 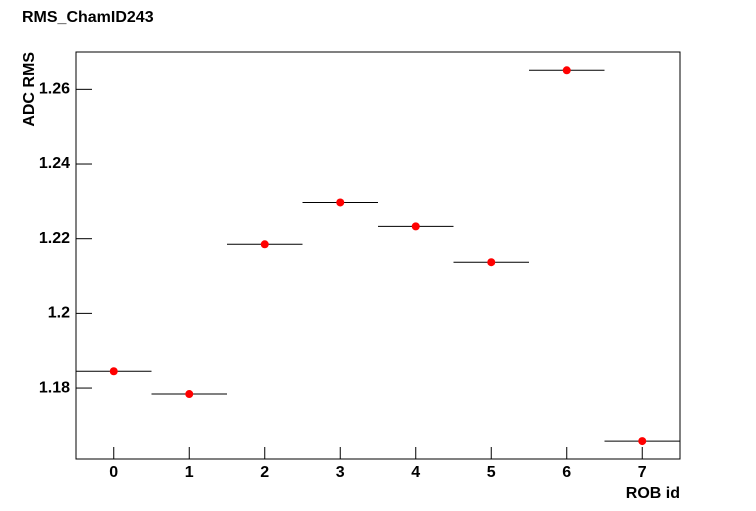 I want to click on x-tick-label: 3, so click(x=340, y=472).